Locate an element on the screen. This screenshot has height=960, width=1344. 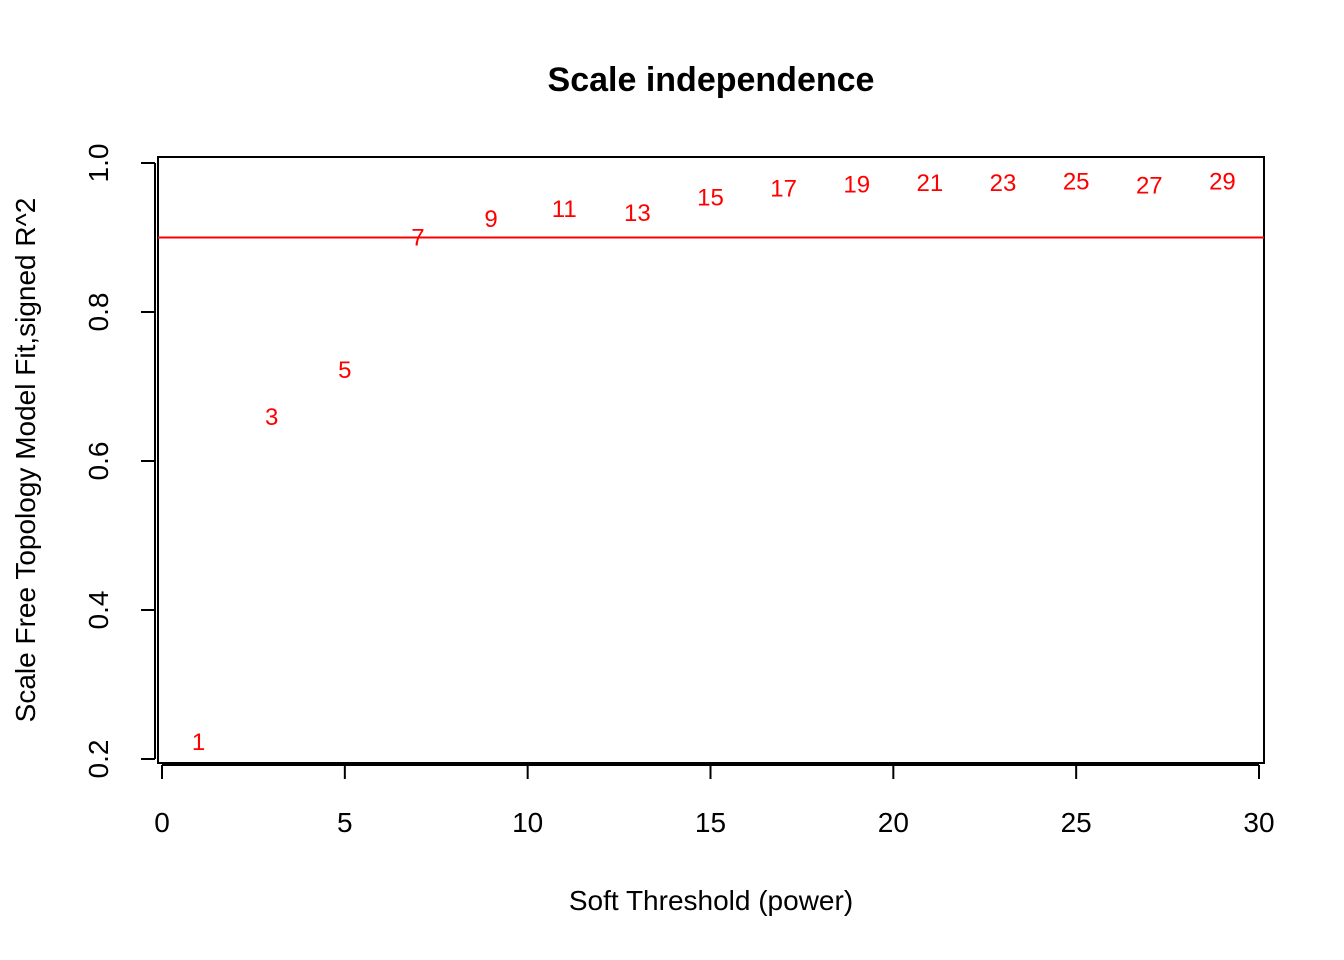
data-point-label: 15 is located at coordinates (710, 197).